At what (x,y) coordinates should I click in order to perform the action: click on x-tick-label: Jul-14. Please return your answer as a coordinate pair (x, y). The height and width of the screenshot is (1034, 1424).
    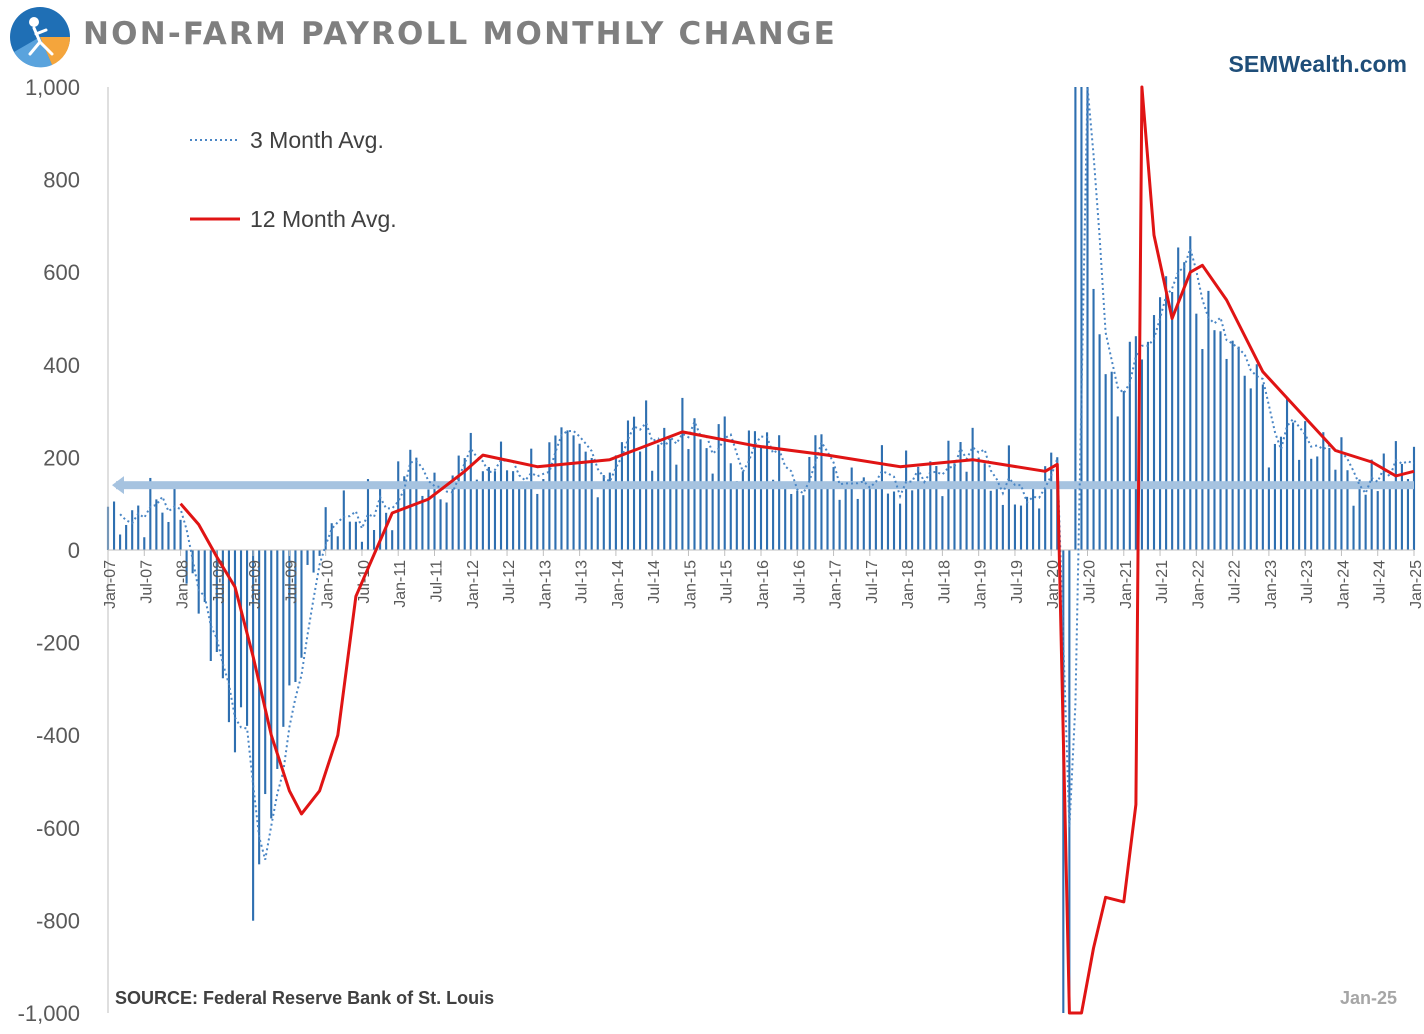
    Looking at the image, I should click on (654, 582).